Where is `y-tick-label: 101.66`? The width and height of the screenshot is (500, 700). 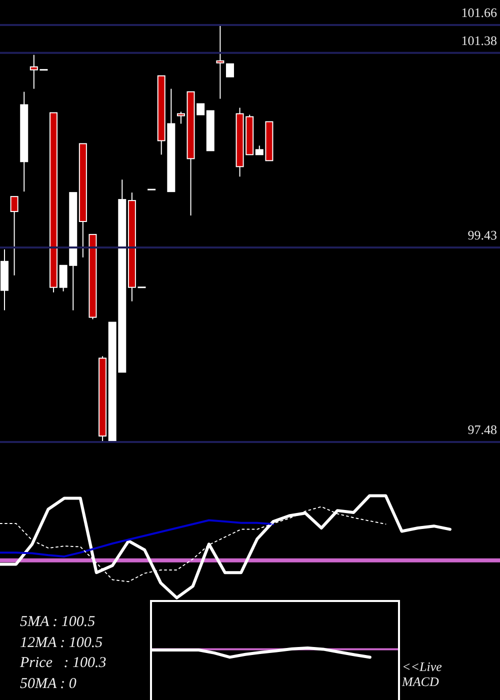 y-tick-label: 101.66 is located at coordinates (479, 12).